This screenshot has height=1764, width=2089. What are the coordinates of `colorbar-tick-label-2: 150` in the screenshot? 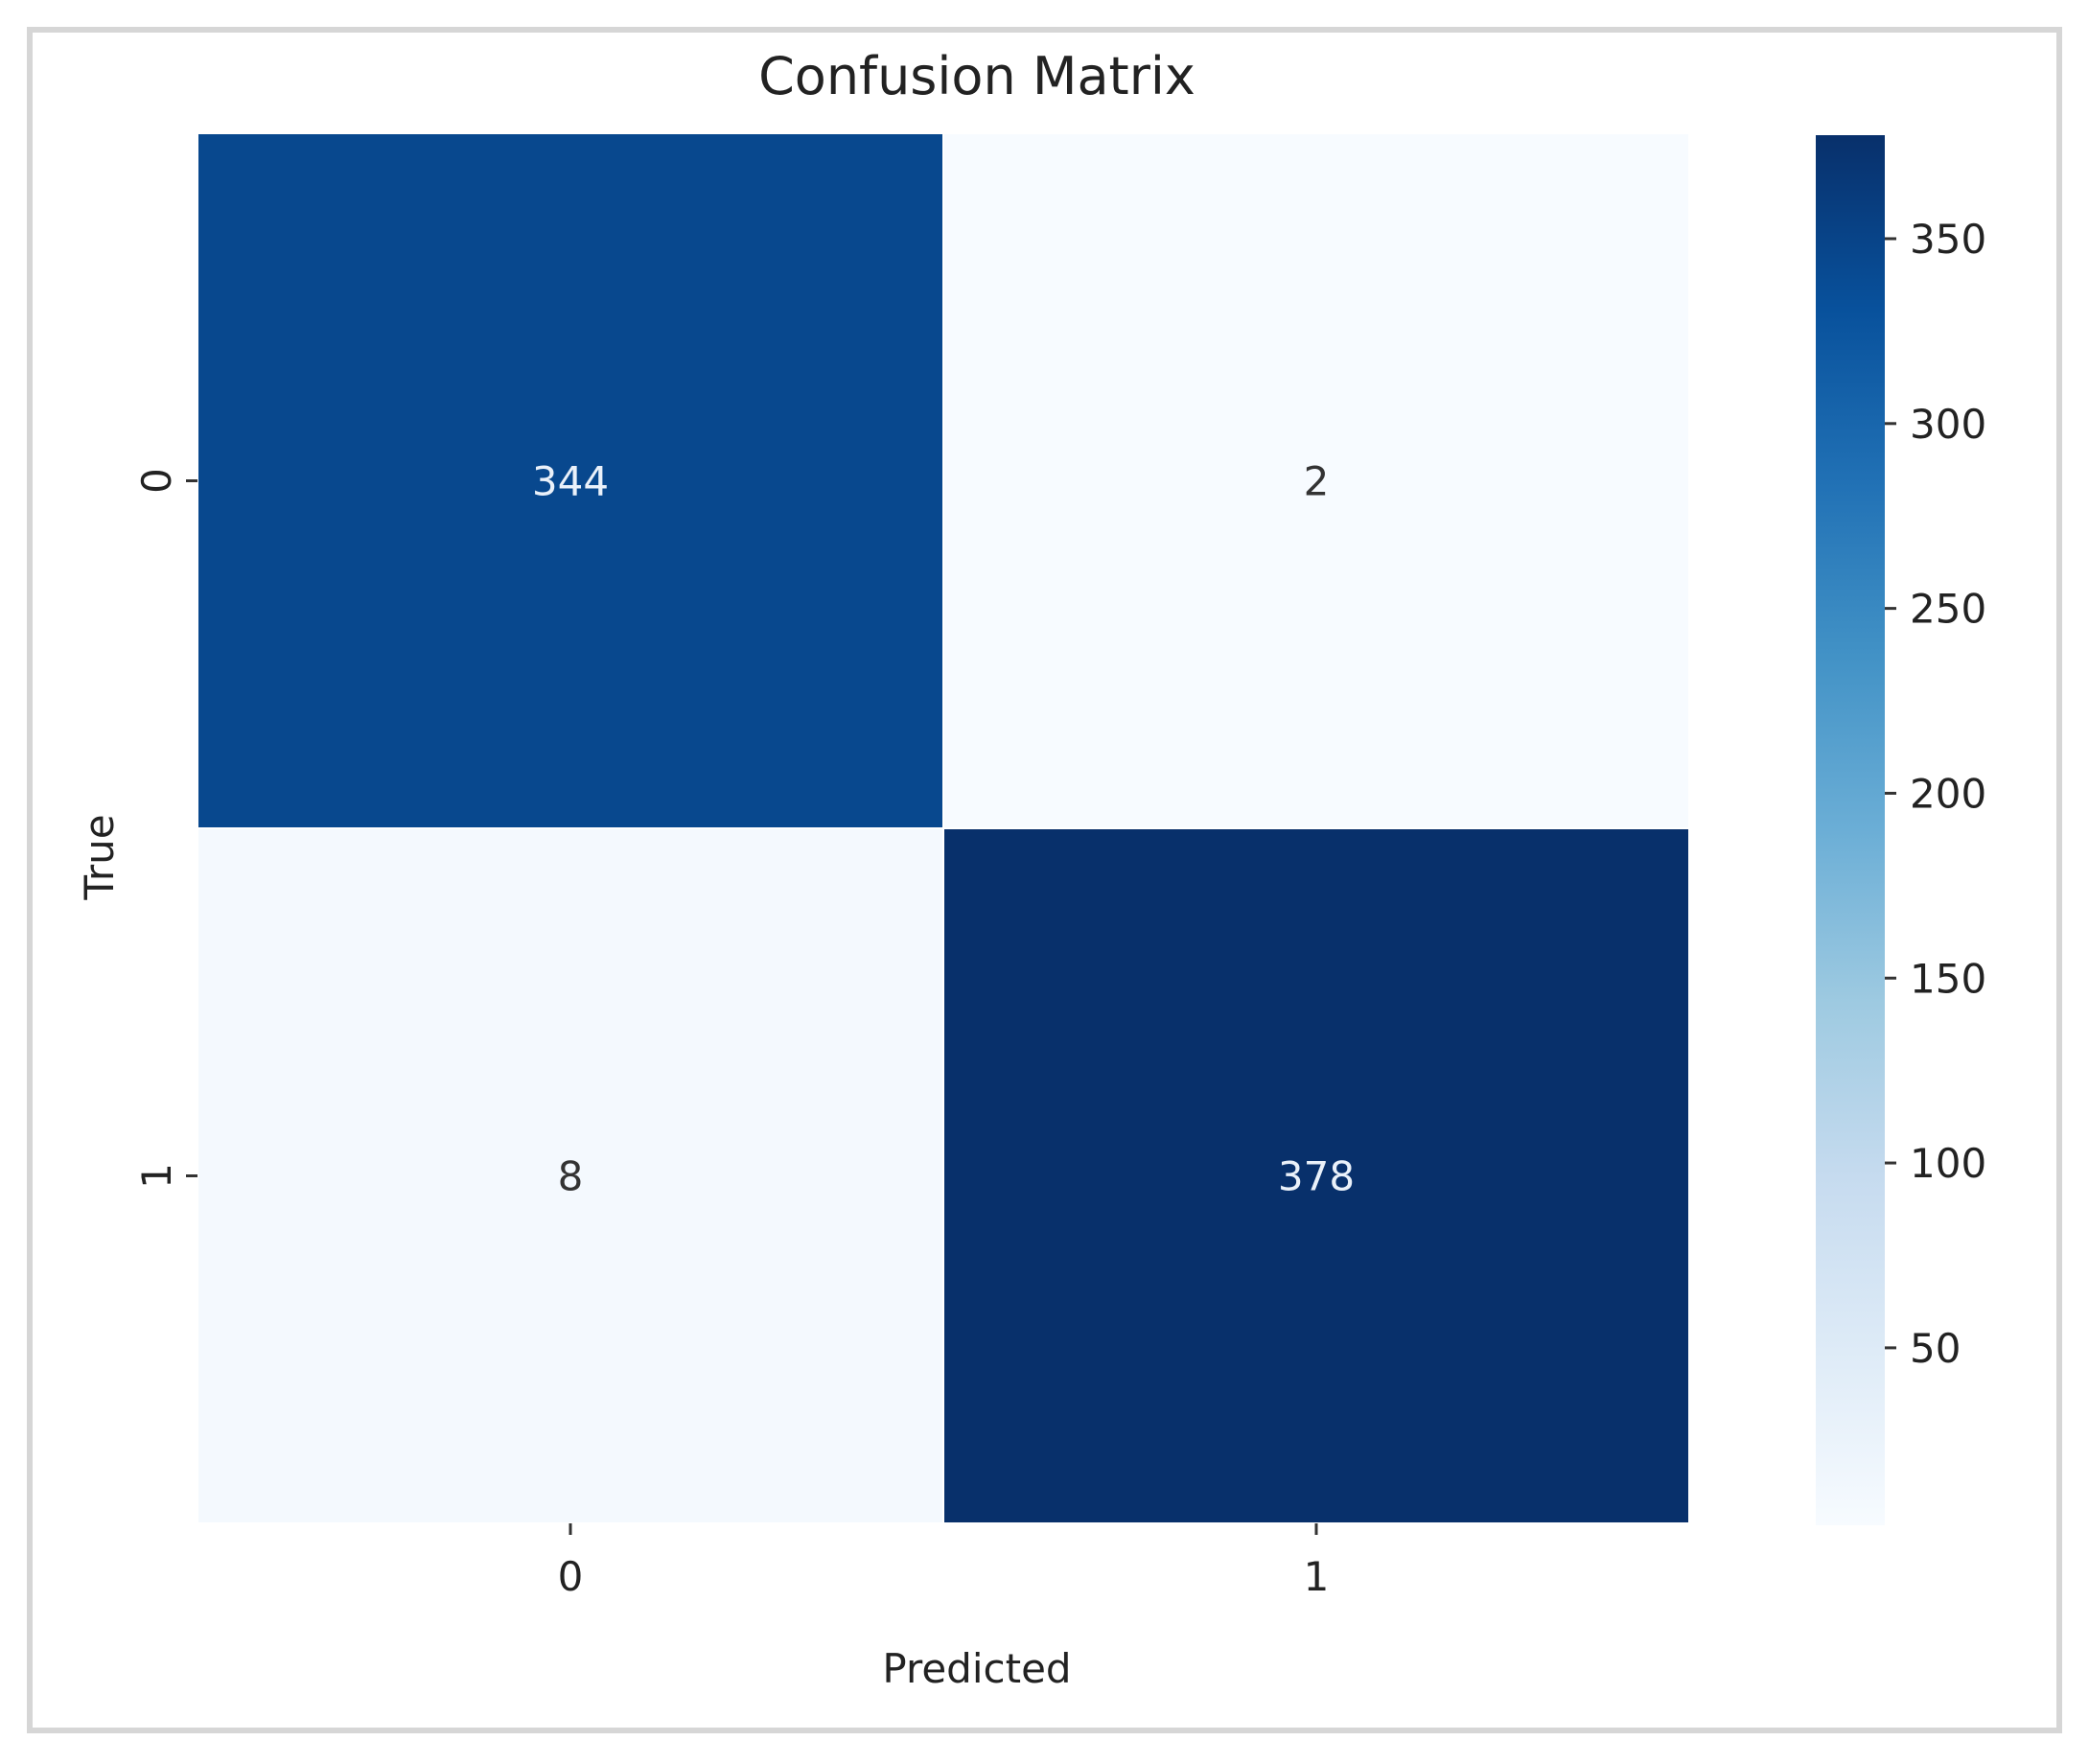 It's located at (1948, 978).